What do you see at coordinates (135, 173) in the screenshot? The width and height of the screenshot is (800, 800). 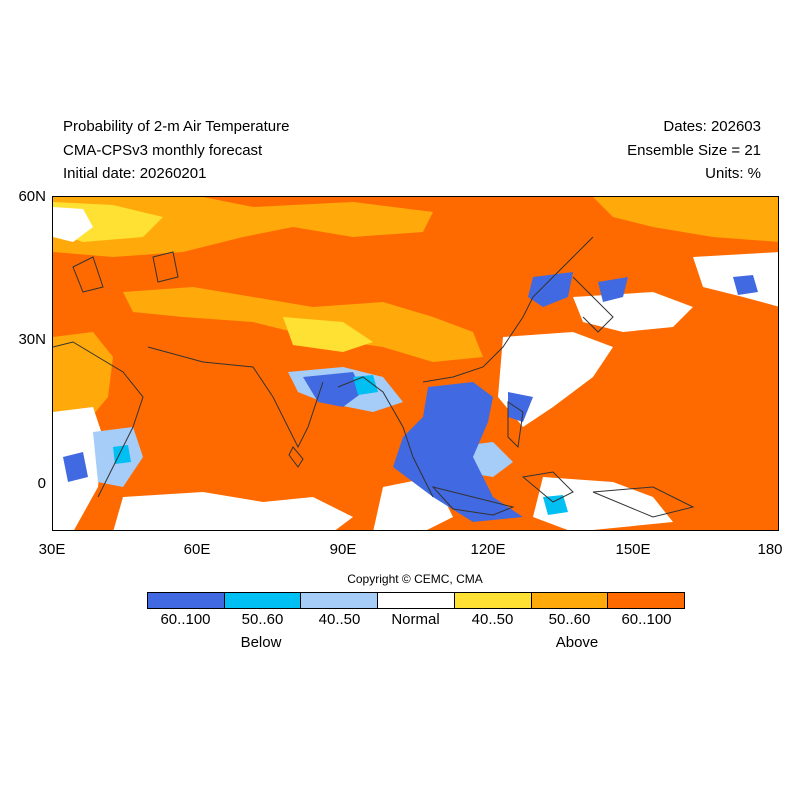 I see `initial-date: Initial date: 20260201` at bounding box center [135, 173].